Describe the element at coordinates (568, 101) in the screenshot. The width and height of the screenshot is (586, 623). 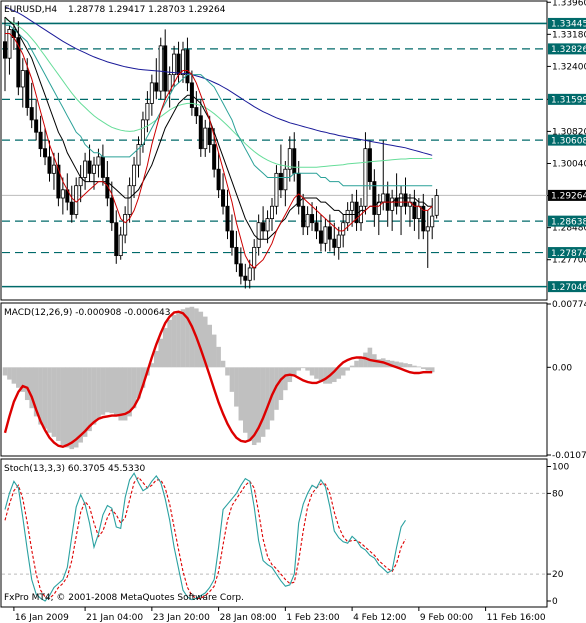
I see `level-price-tag: 1.31599` at that location.